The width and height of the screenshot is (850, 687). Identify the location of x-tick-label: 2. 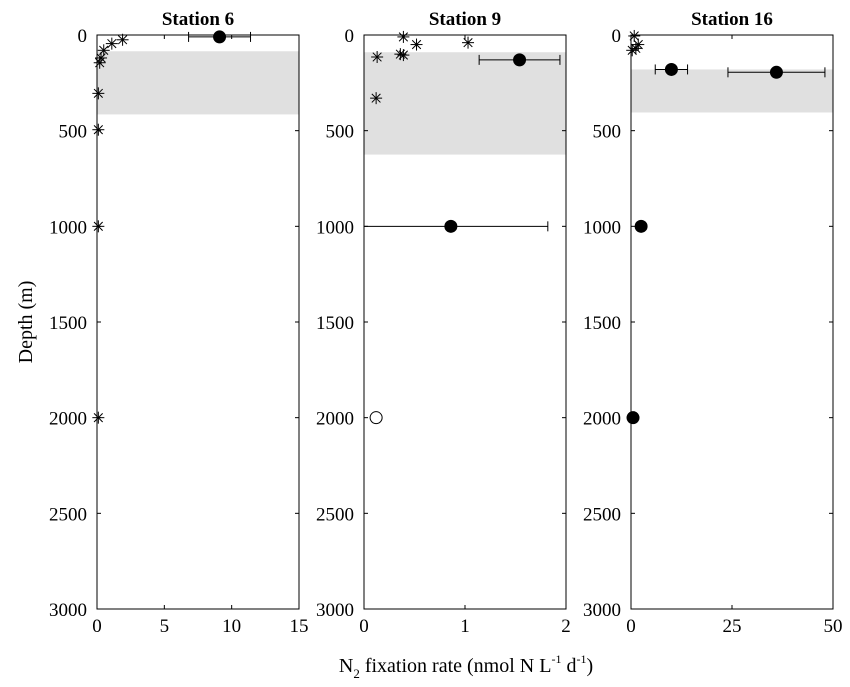
(566, 626).